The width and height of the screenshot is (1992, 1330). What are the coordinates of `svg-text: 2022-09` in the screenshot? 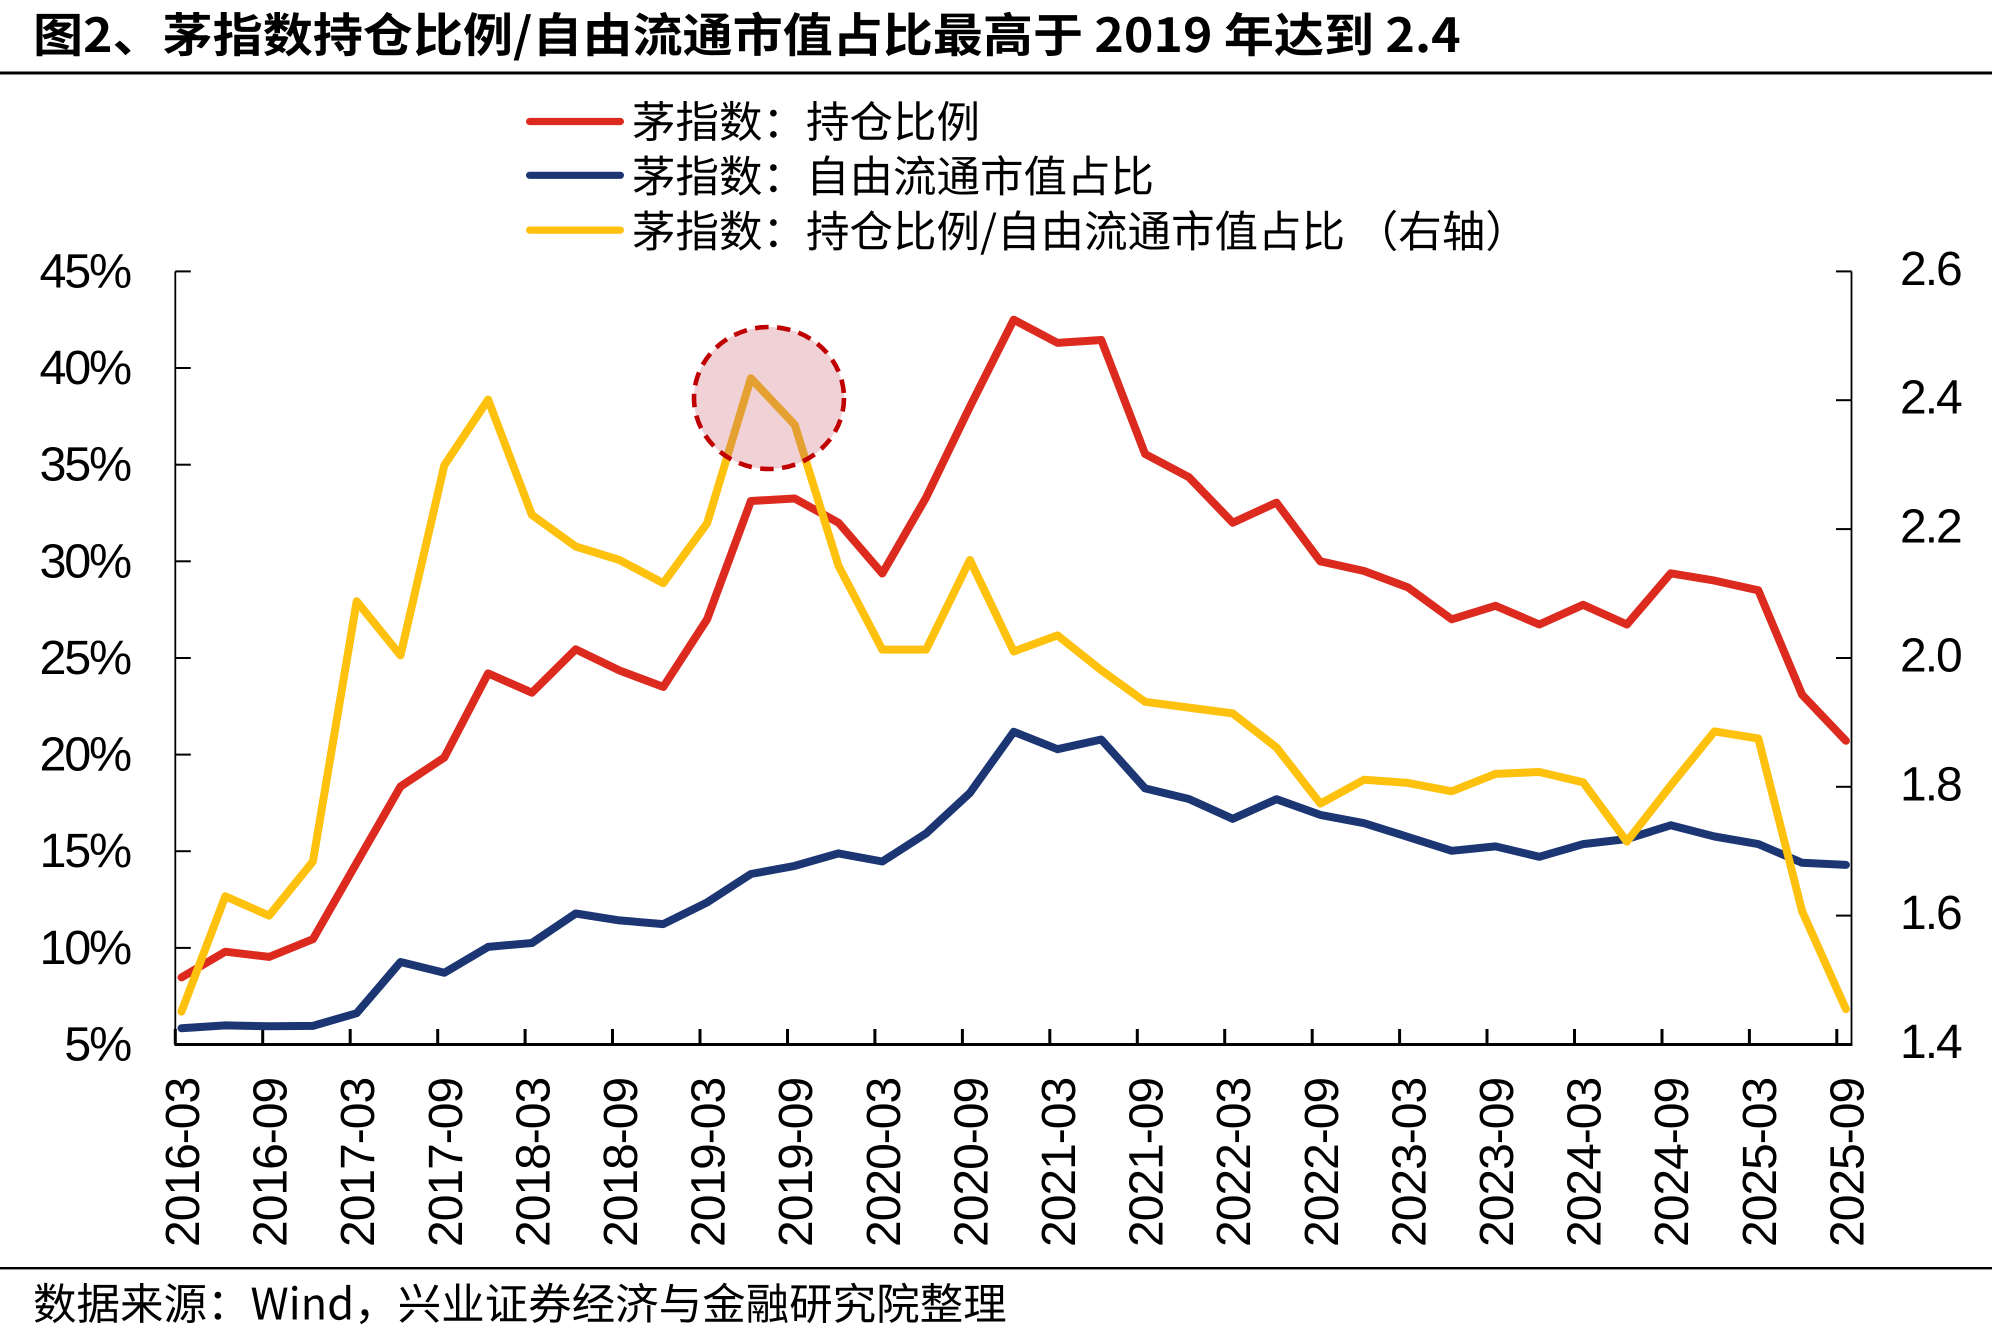 It's located at (1322, 1162).